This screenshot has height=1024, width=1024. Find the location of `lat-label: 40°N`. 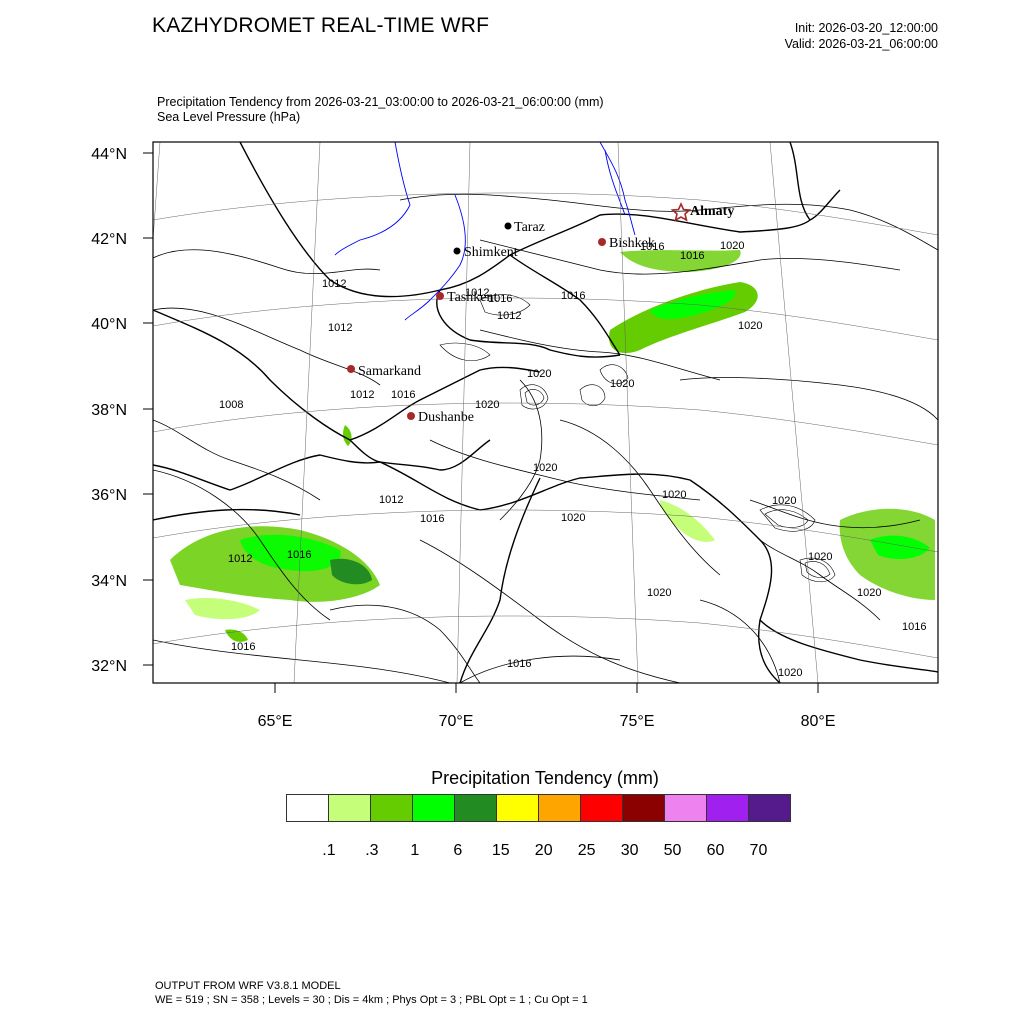

lat-label: 40°N is located at coordinates (109, 324).